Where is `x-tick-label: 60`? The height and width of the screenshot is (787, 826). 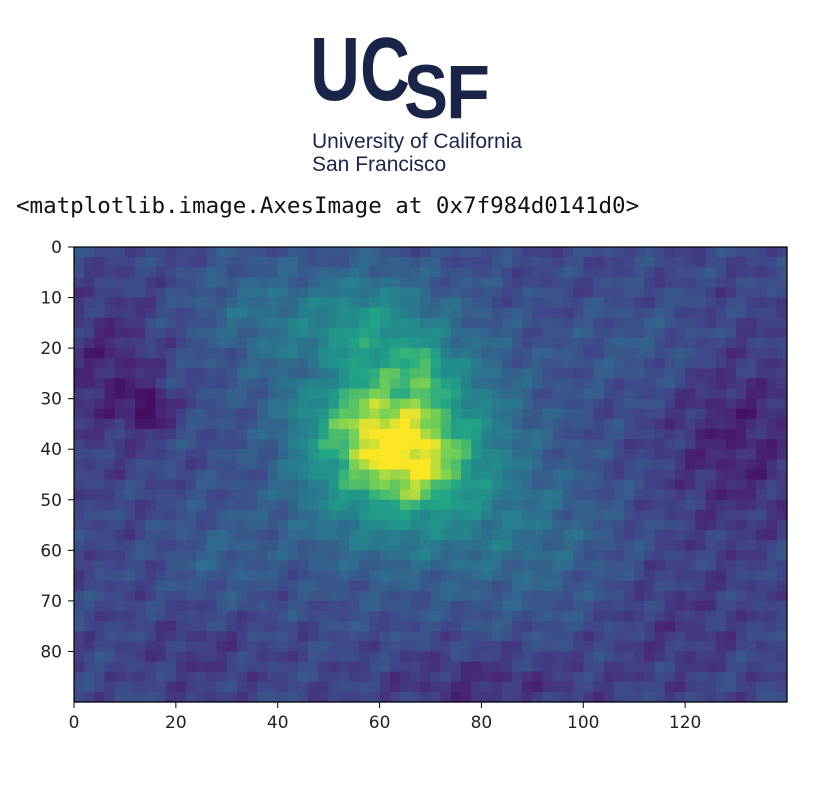 x-tick-label: 60 is located at coordinates (380, 723).